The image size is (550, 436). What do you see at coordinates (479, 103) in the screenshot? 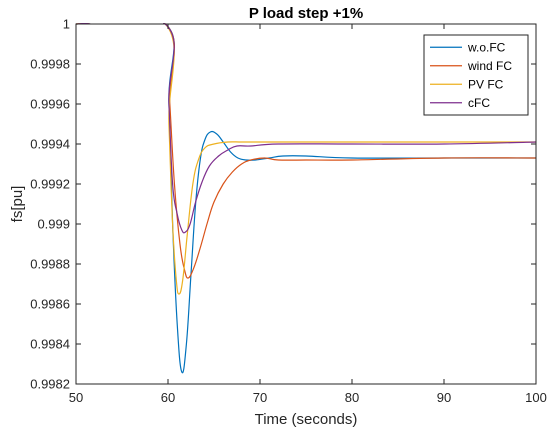
I see `legend-label-4: cFC` at bounding box center [479, 103].